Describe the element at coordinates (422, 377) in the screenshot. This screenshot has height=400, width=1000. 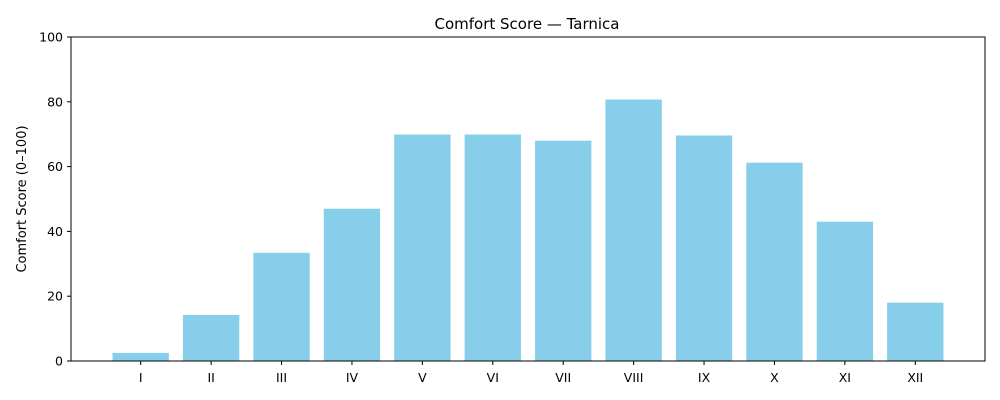
I see `x-tick-label: V` at that location.